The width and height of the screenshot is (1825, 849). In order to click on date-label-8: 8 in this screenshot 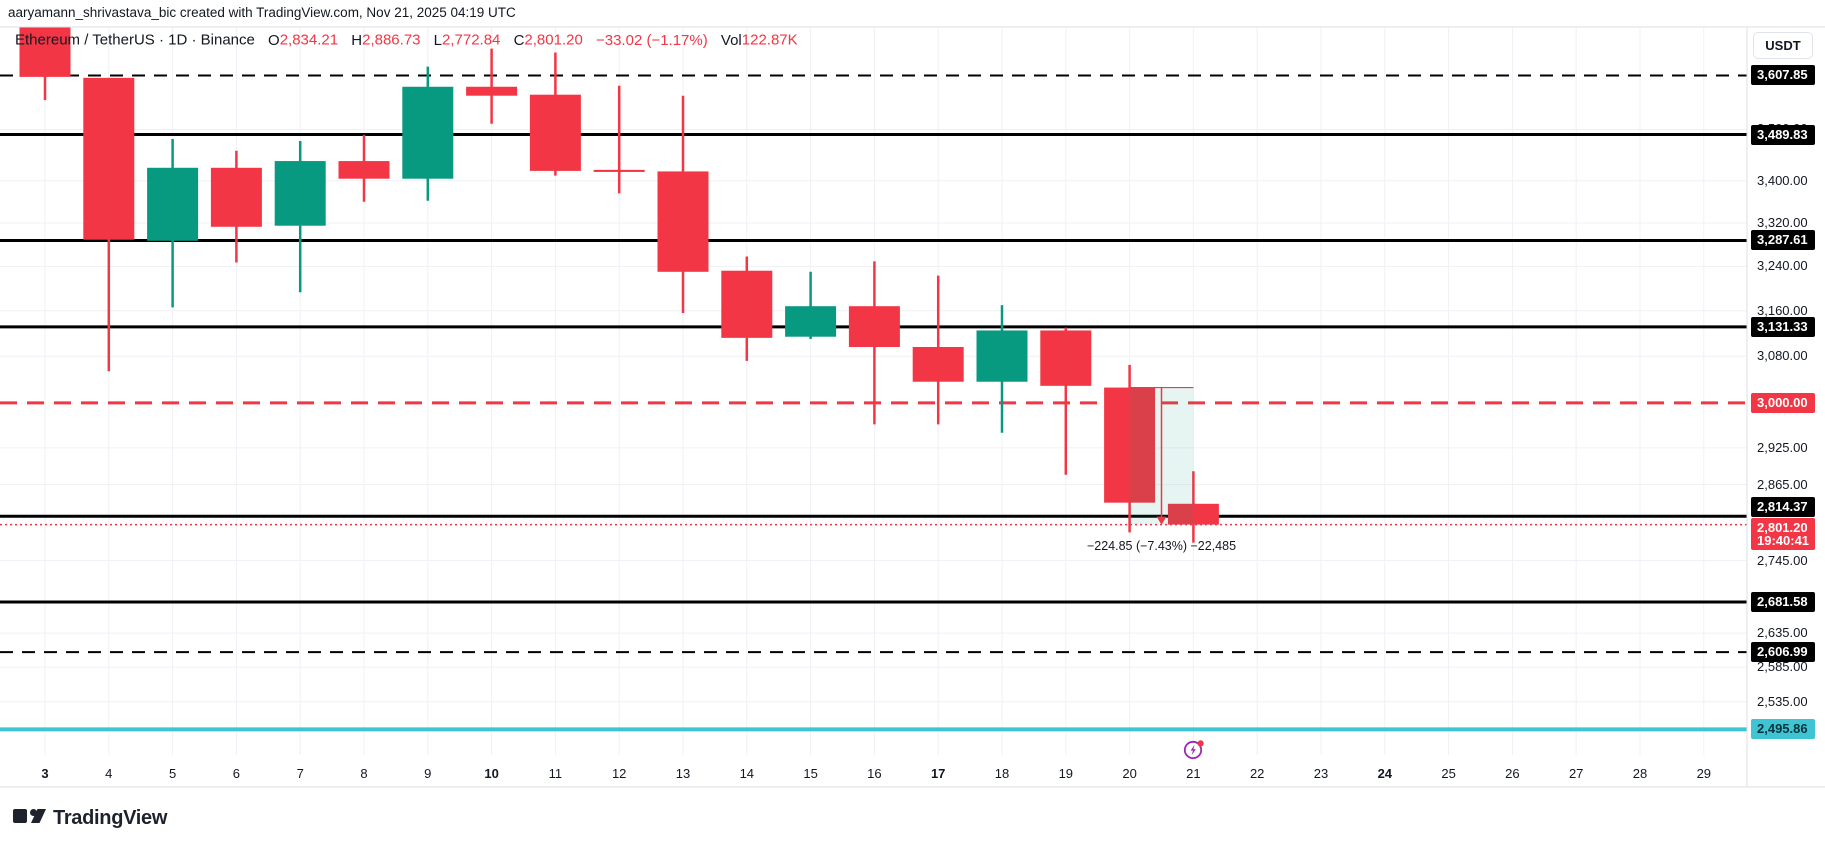, I will do `click(364, 773)`.